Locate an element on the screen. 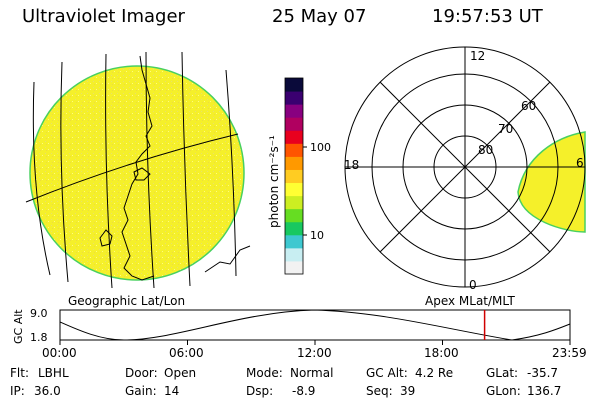 This screenshot has height=400, width=600. altitude-xtick-4: 23:59 is located at coordinates (569, 353).